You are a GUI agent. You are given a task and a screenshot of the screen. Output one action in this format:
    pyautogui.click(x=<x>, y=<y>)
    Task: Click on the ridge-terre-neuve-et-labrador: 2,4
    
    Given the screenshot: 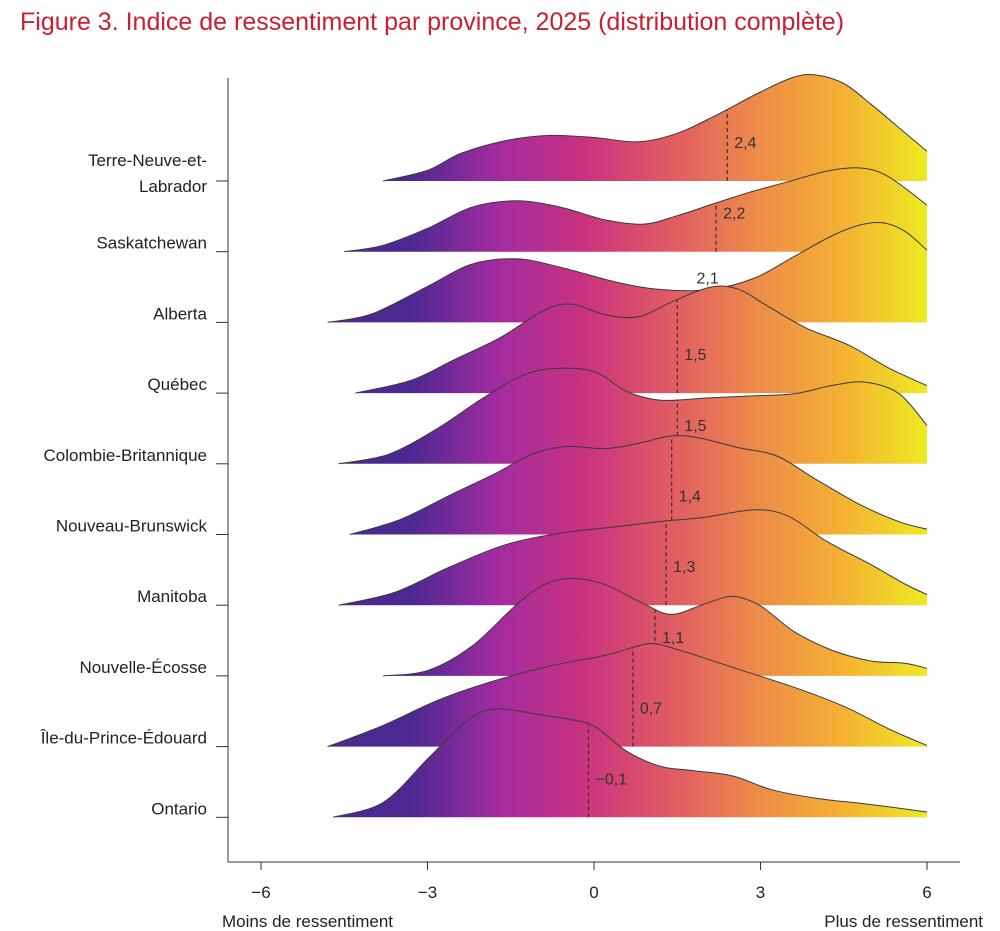 What is the action you would take?
    pyautogui.click(x=655, y=127)
    